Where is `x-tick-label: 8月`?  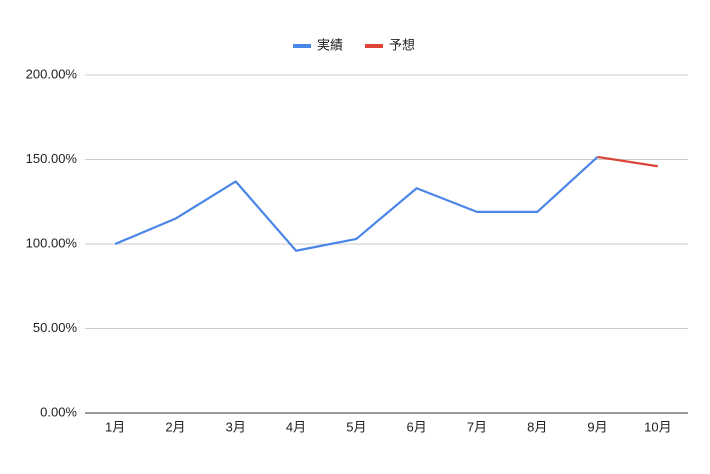
x-tick-label: 8月 is located at coordinates (537, 426).